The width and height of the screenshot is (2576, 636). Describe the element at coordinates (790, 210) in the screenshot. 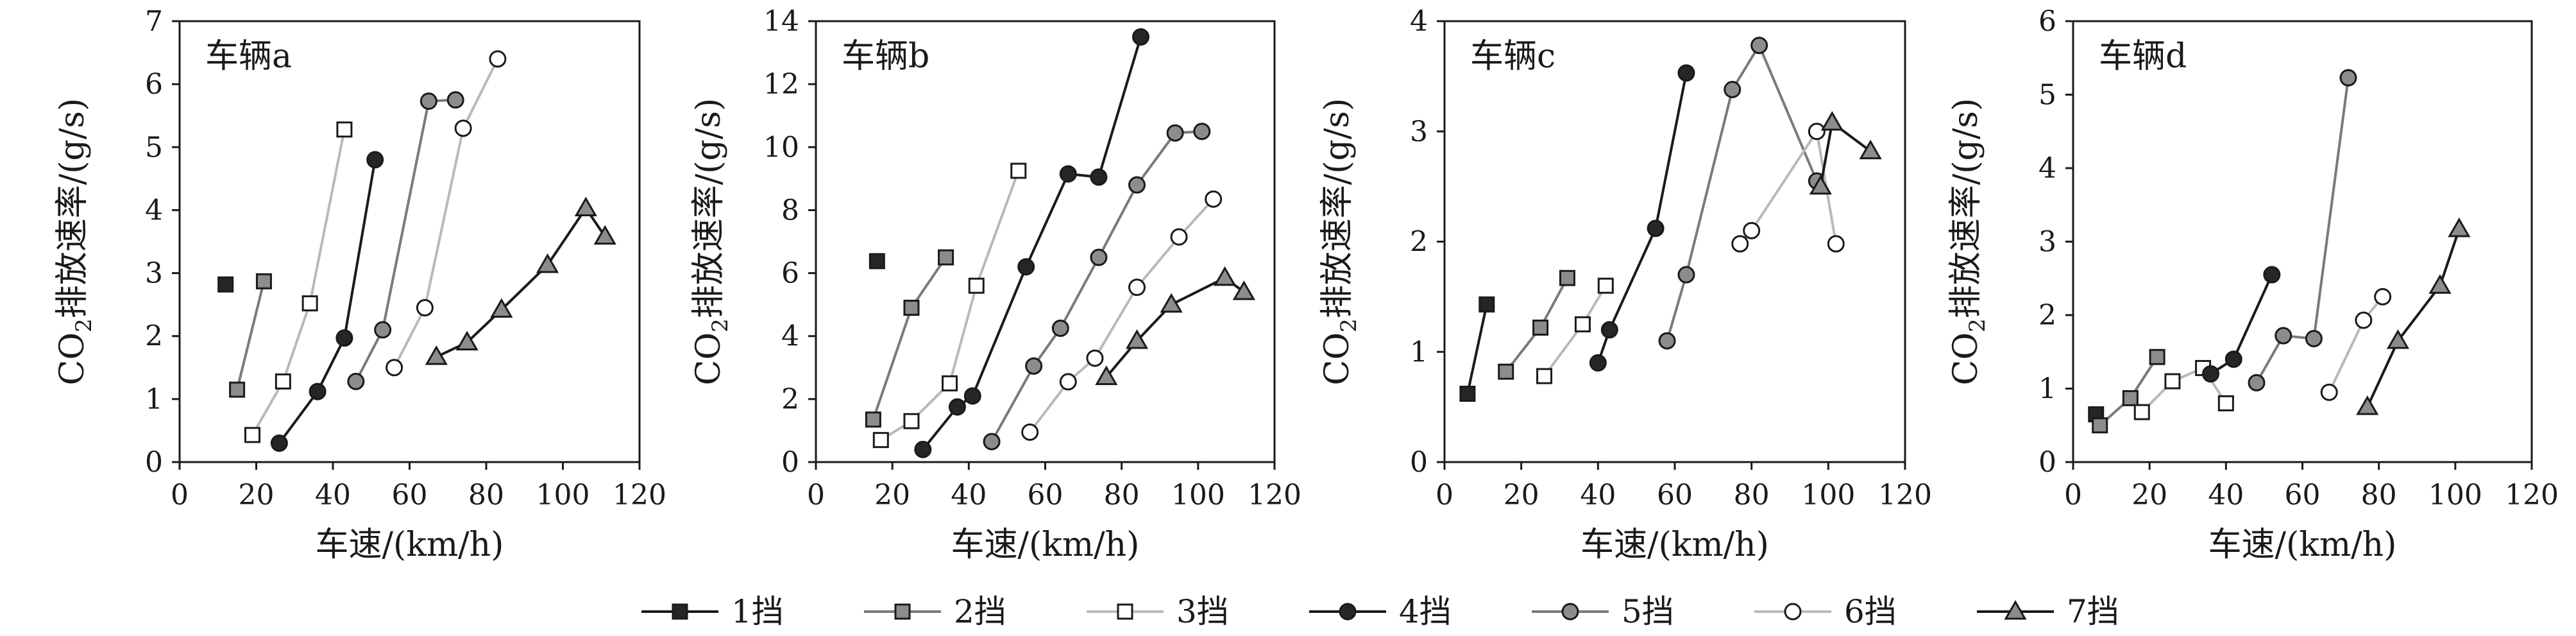

I see `y-tick-label: 8` at that location.